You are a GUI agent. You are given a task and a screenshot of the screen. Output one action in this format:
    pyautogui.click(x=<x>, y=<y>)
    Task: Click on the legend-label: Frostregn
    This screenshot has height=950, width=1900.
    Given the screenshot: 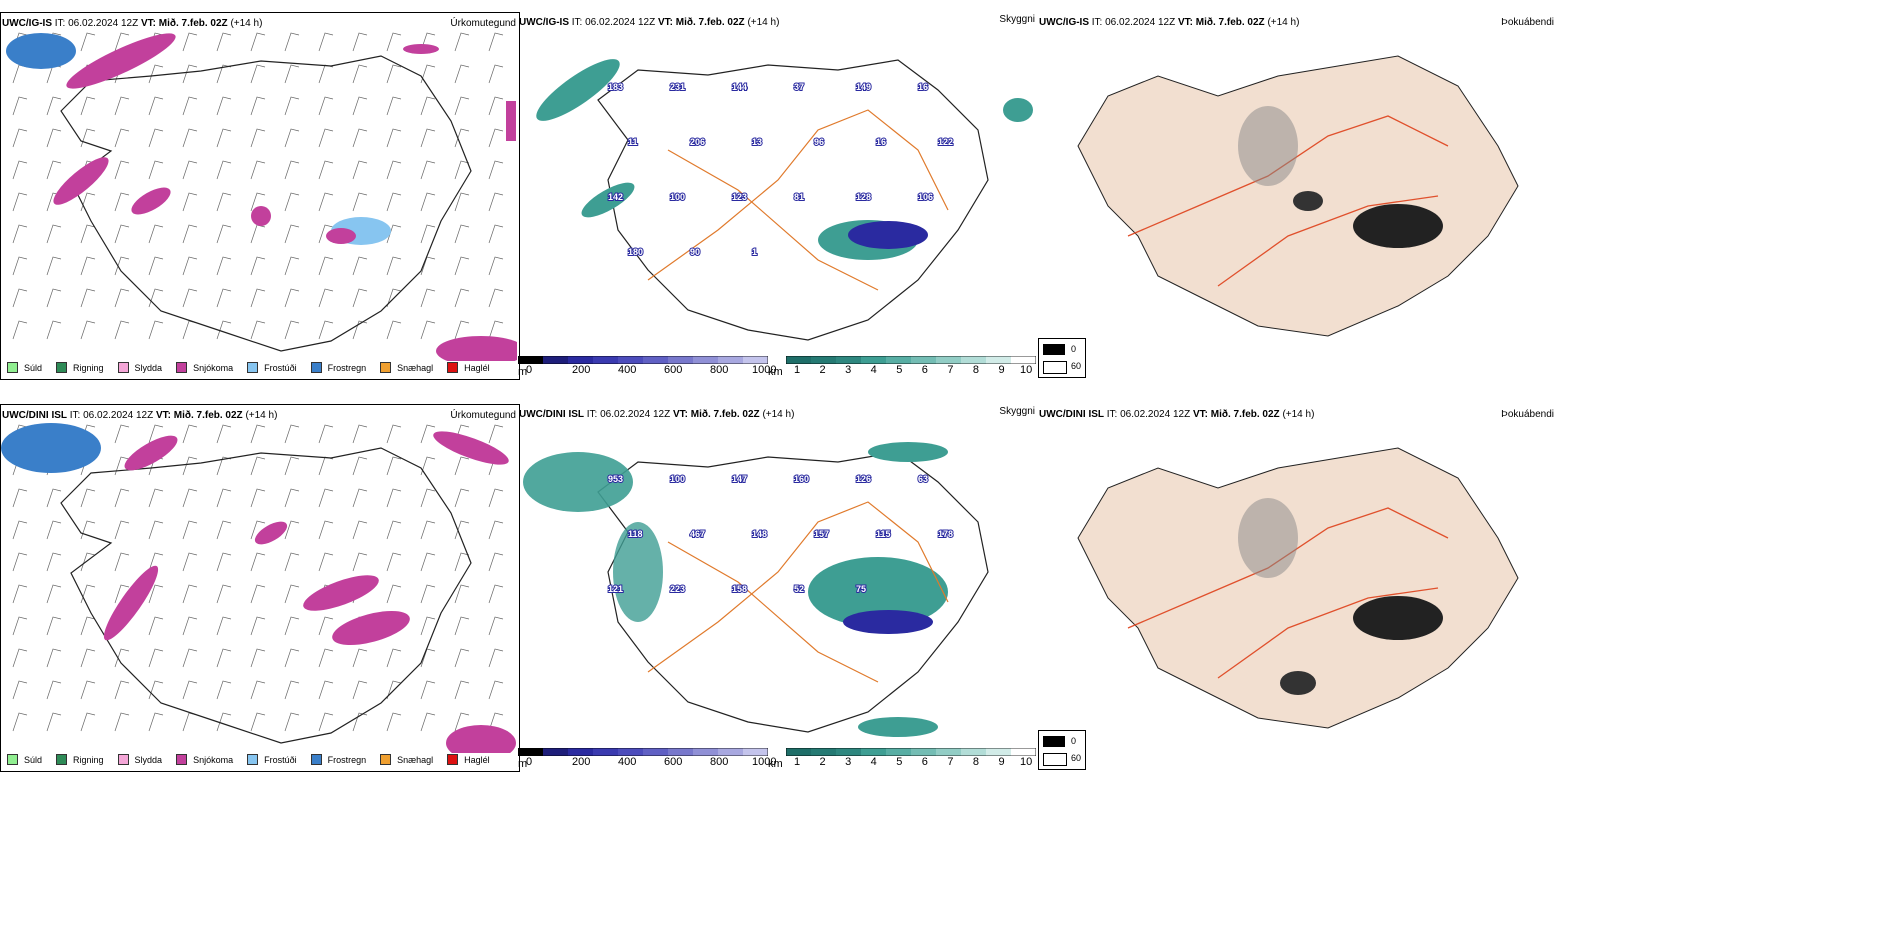 What is the action you would take?
    pyautogui.click(x=347, y=759)
    